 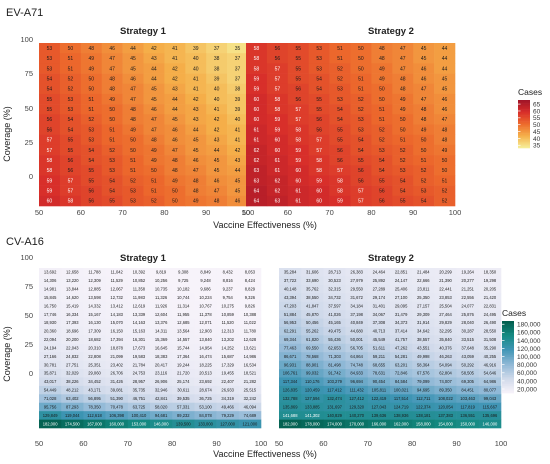 What do you see at coordinates (116, 305) in the screenshot?
I see `cell-value-label: 13,412` at bounding box center [116, 305].